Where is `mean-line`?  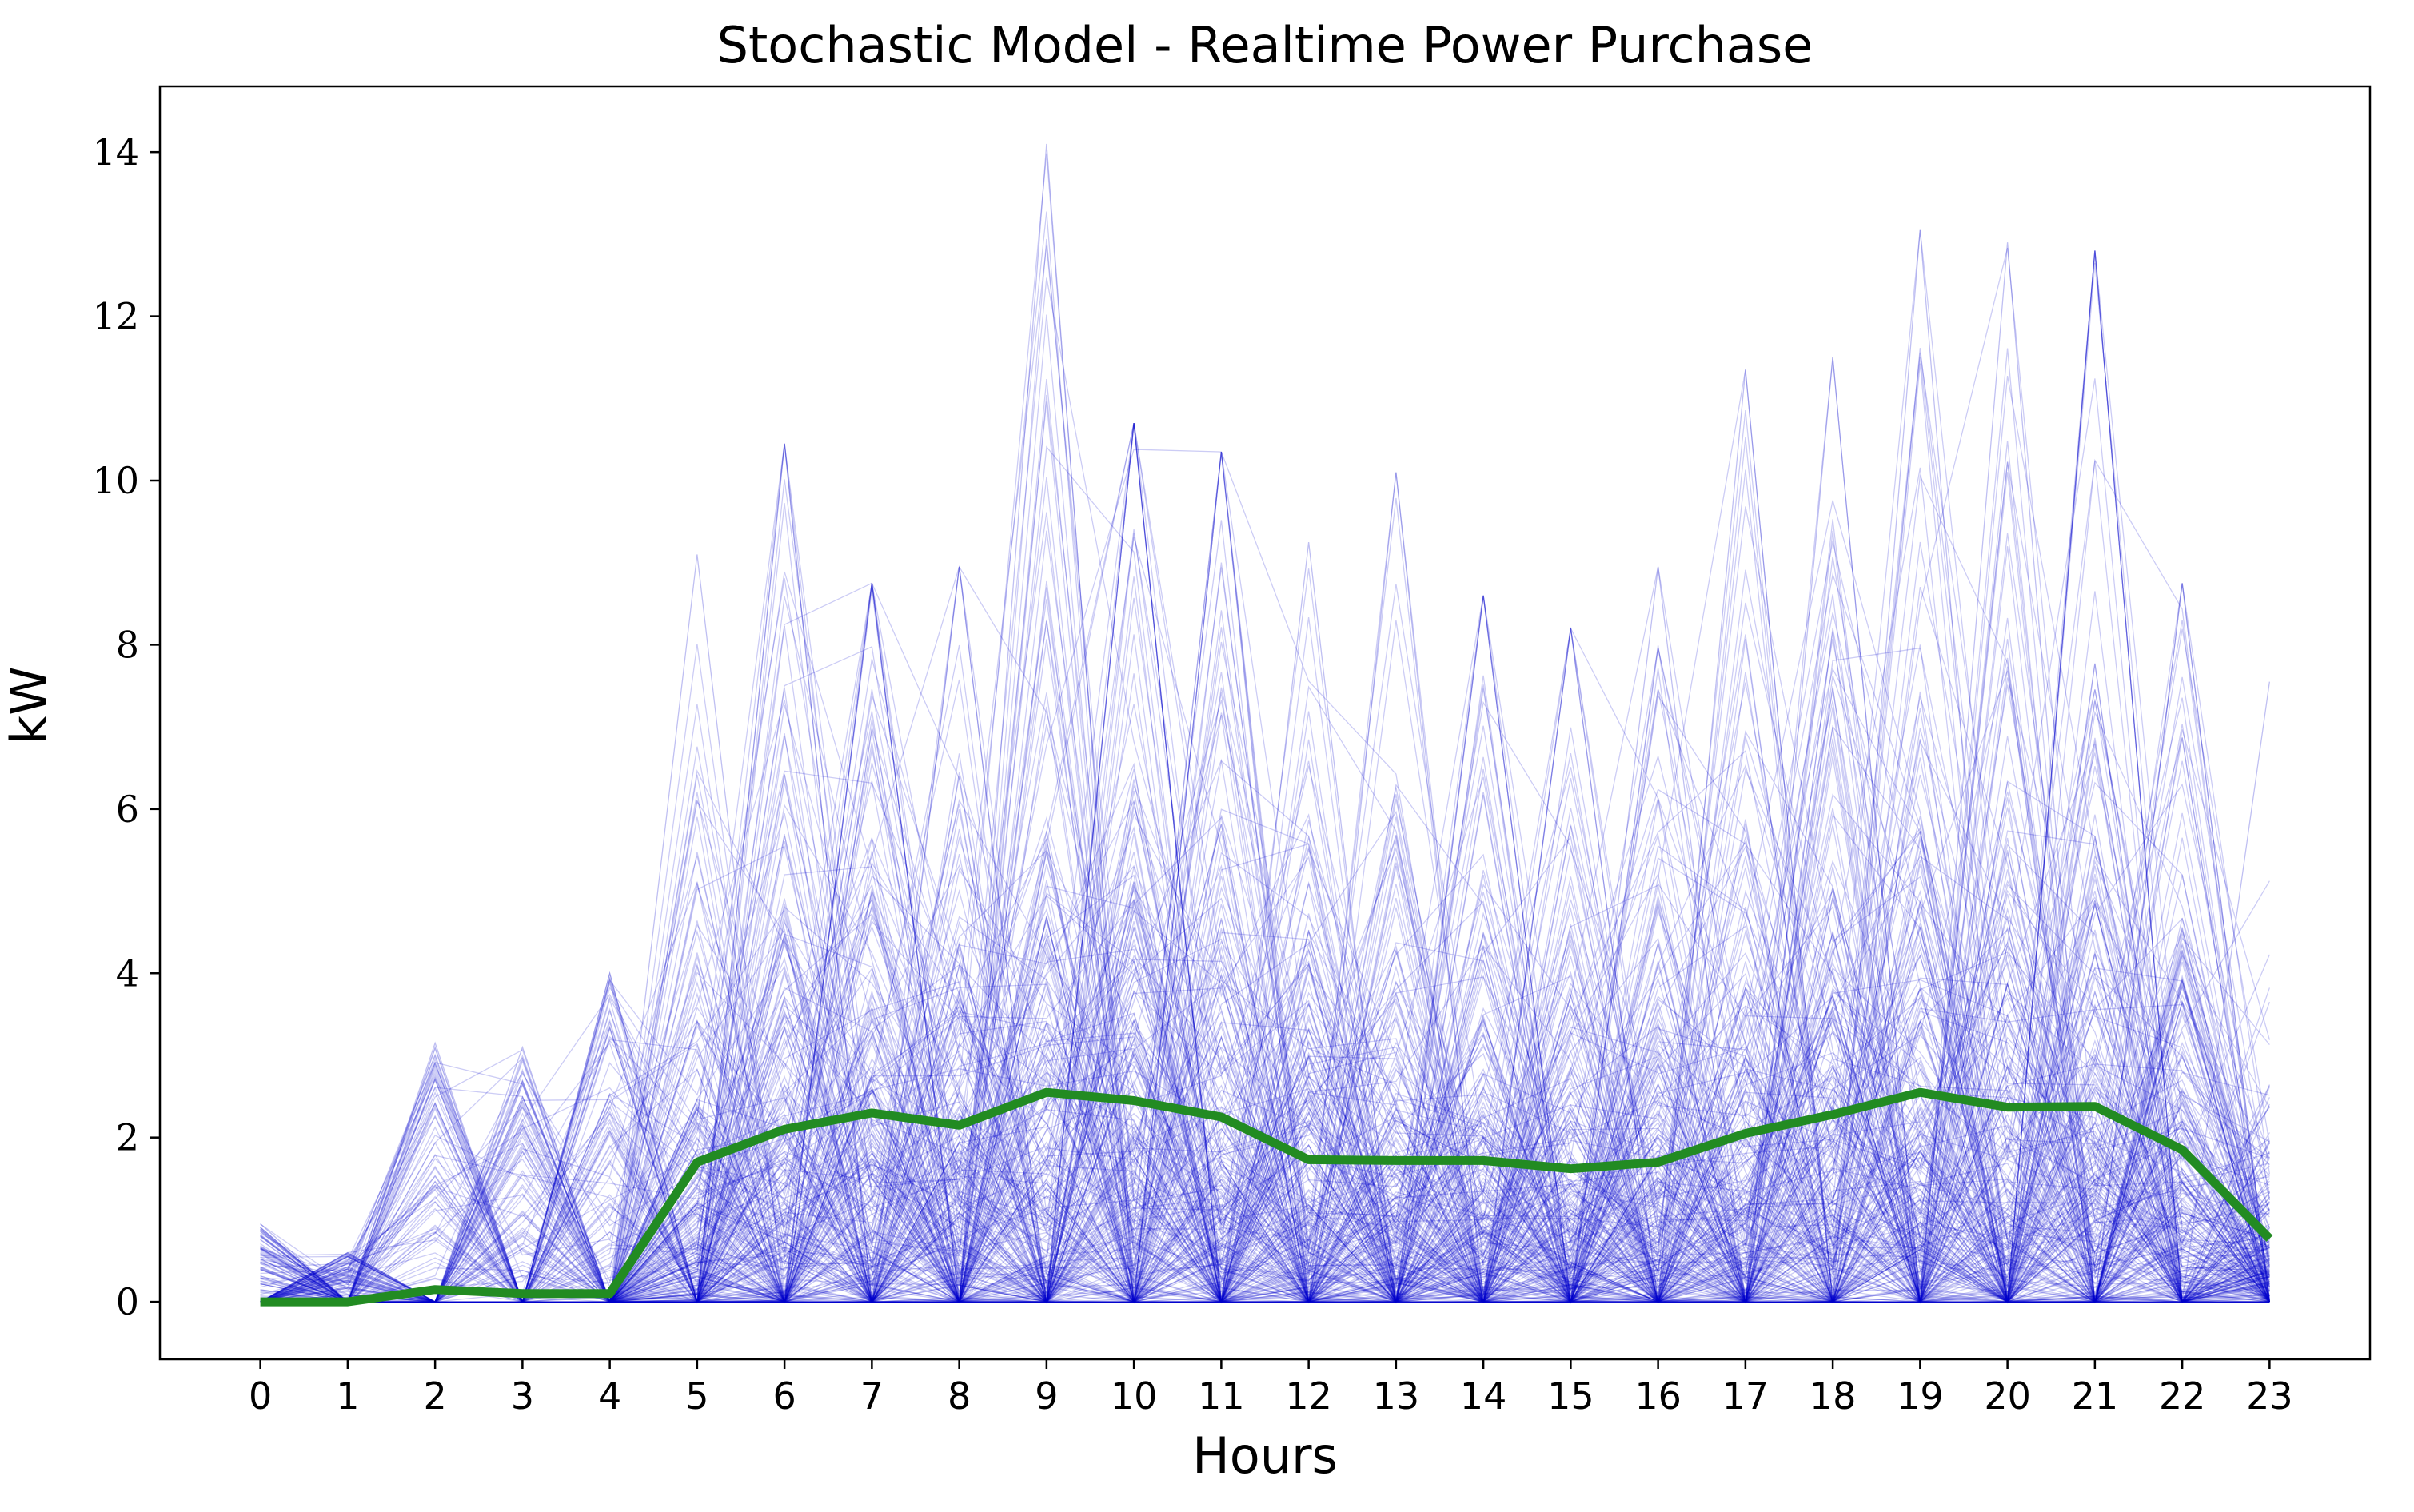
mean-line is located at coordinates (1266, 1197).